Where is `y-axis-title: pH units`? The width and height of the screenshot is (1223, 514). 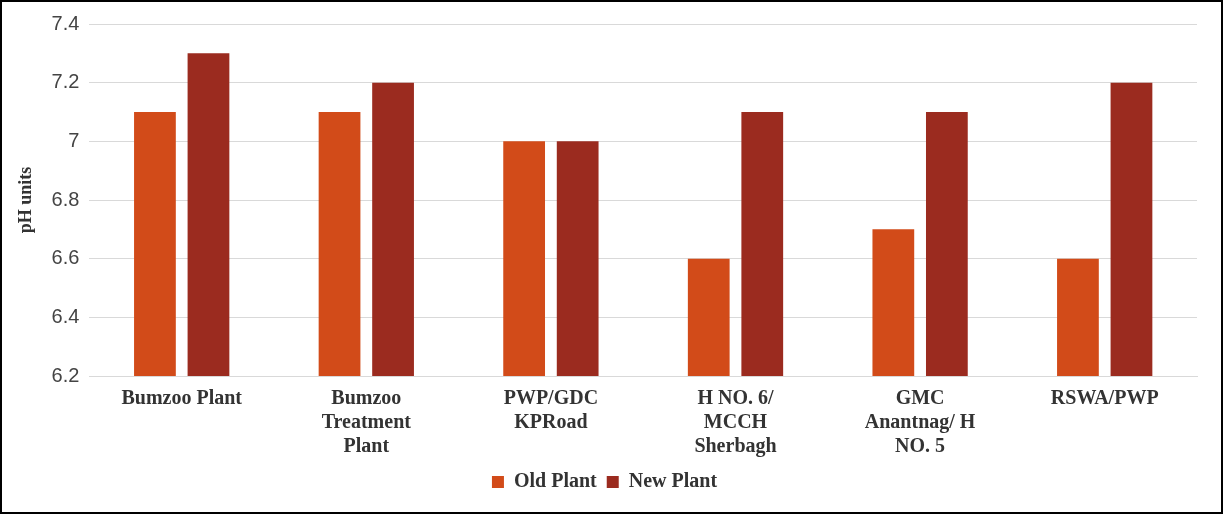
y-axis-title: pH units is located at coordinates (25, 200).